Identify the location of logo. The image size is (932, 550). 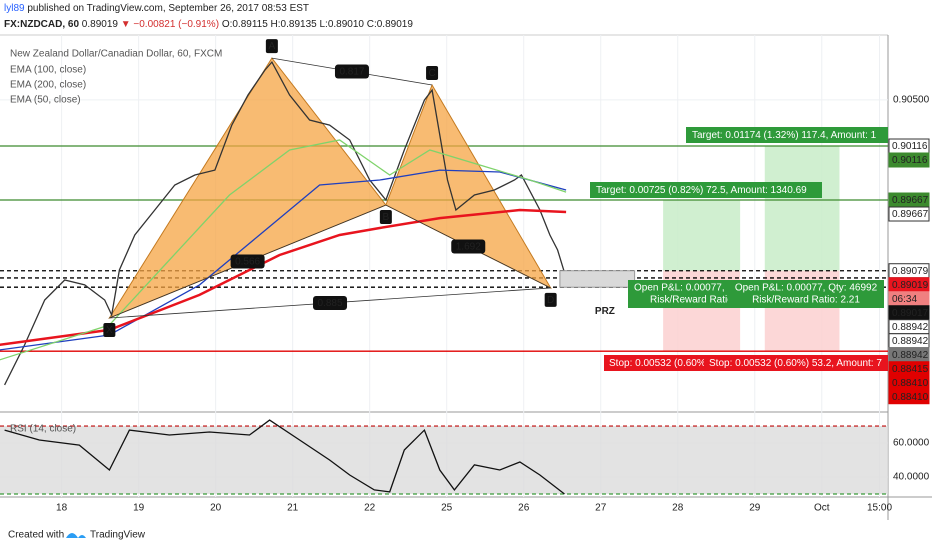
(76, 535).